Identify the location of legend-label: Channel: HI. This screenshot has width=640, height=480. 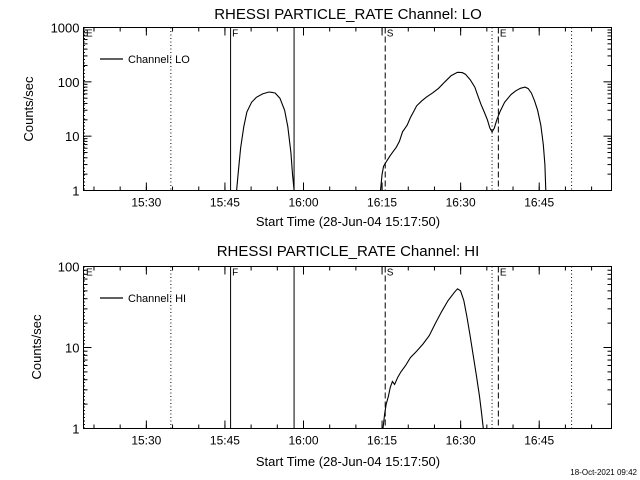
(157, 299).